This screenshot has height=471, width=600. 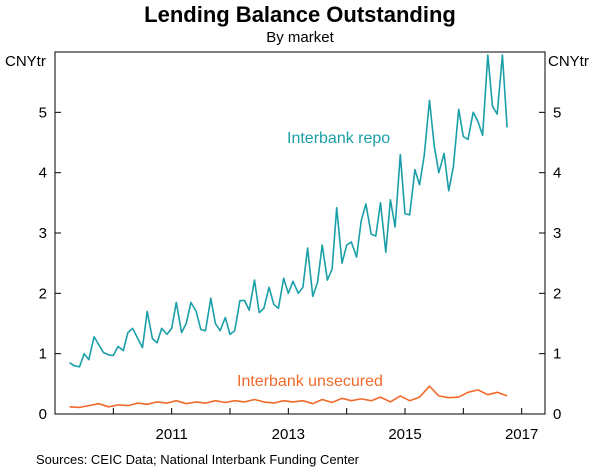 What do you see at coordinates (288, 434) in the screenshot?
I see `x-tick-label: 2013` at bounding box center [288, 434].